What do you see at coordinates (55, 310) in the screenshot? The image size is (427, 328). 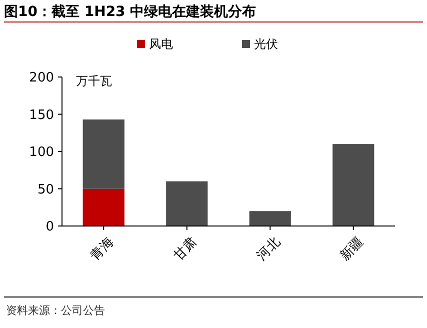 I see `text: 资料来源：公司公告` at bounding box center [55, 310].